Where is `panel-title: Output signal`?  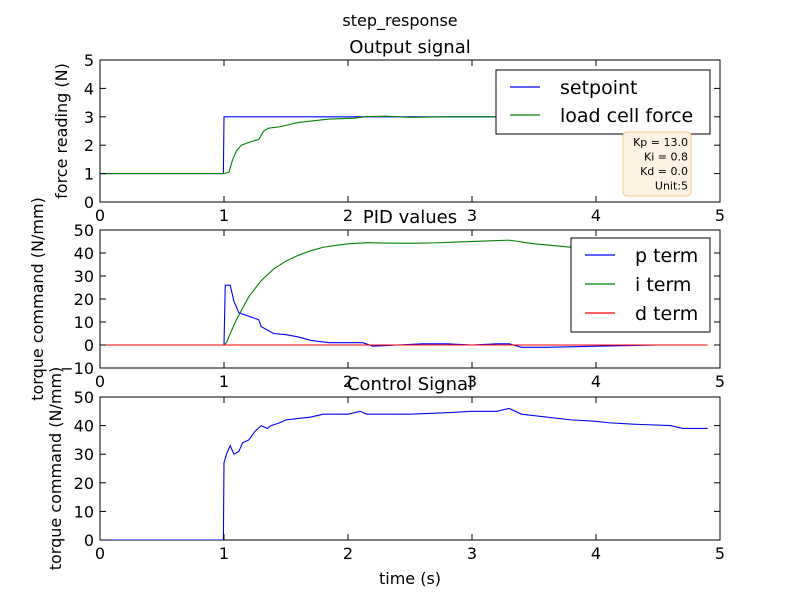 panel-title: Output signal is located at coordinates (410, 47).